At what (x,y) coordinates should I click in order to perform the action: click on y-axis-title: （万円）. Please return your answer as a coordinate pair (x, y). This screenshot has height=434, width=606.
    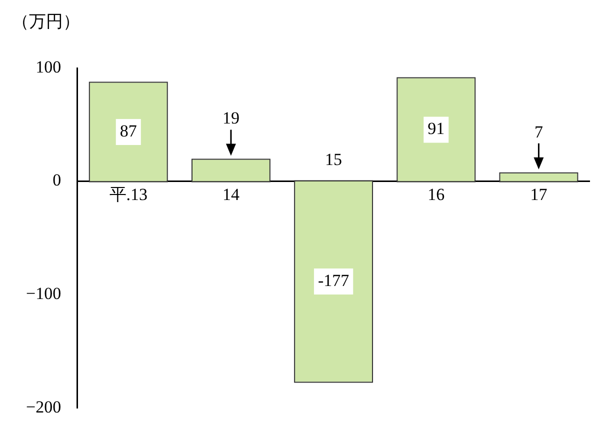
    Looking at the image, I should click on (46, 21).